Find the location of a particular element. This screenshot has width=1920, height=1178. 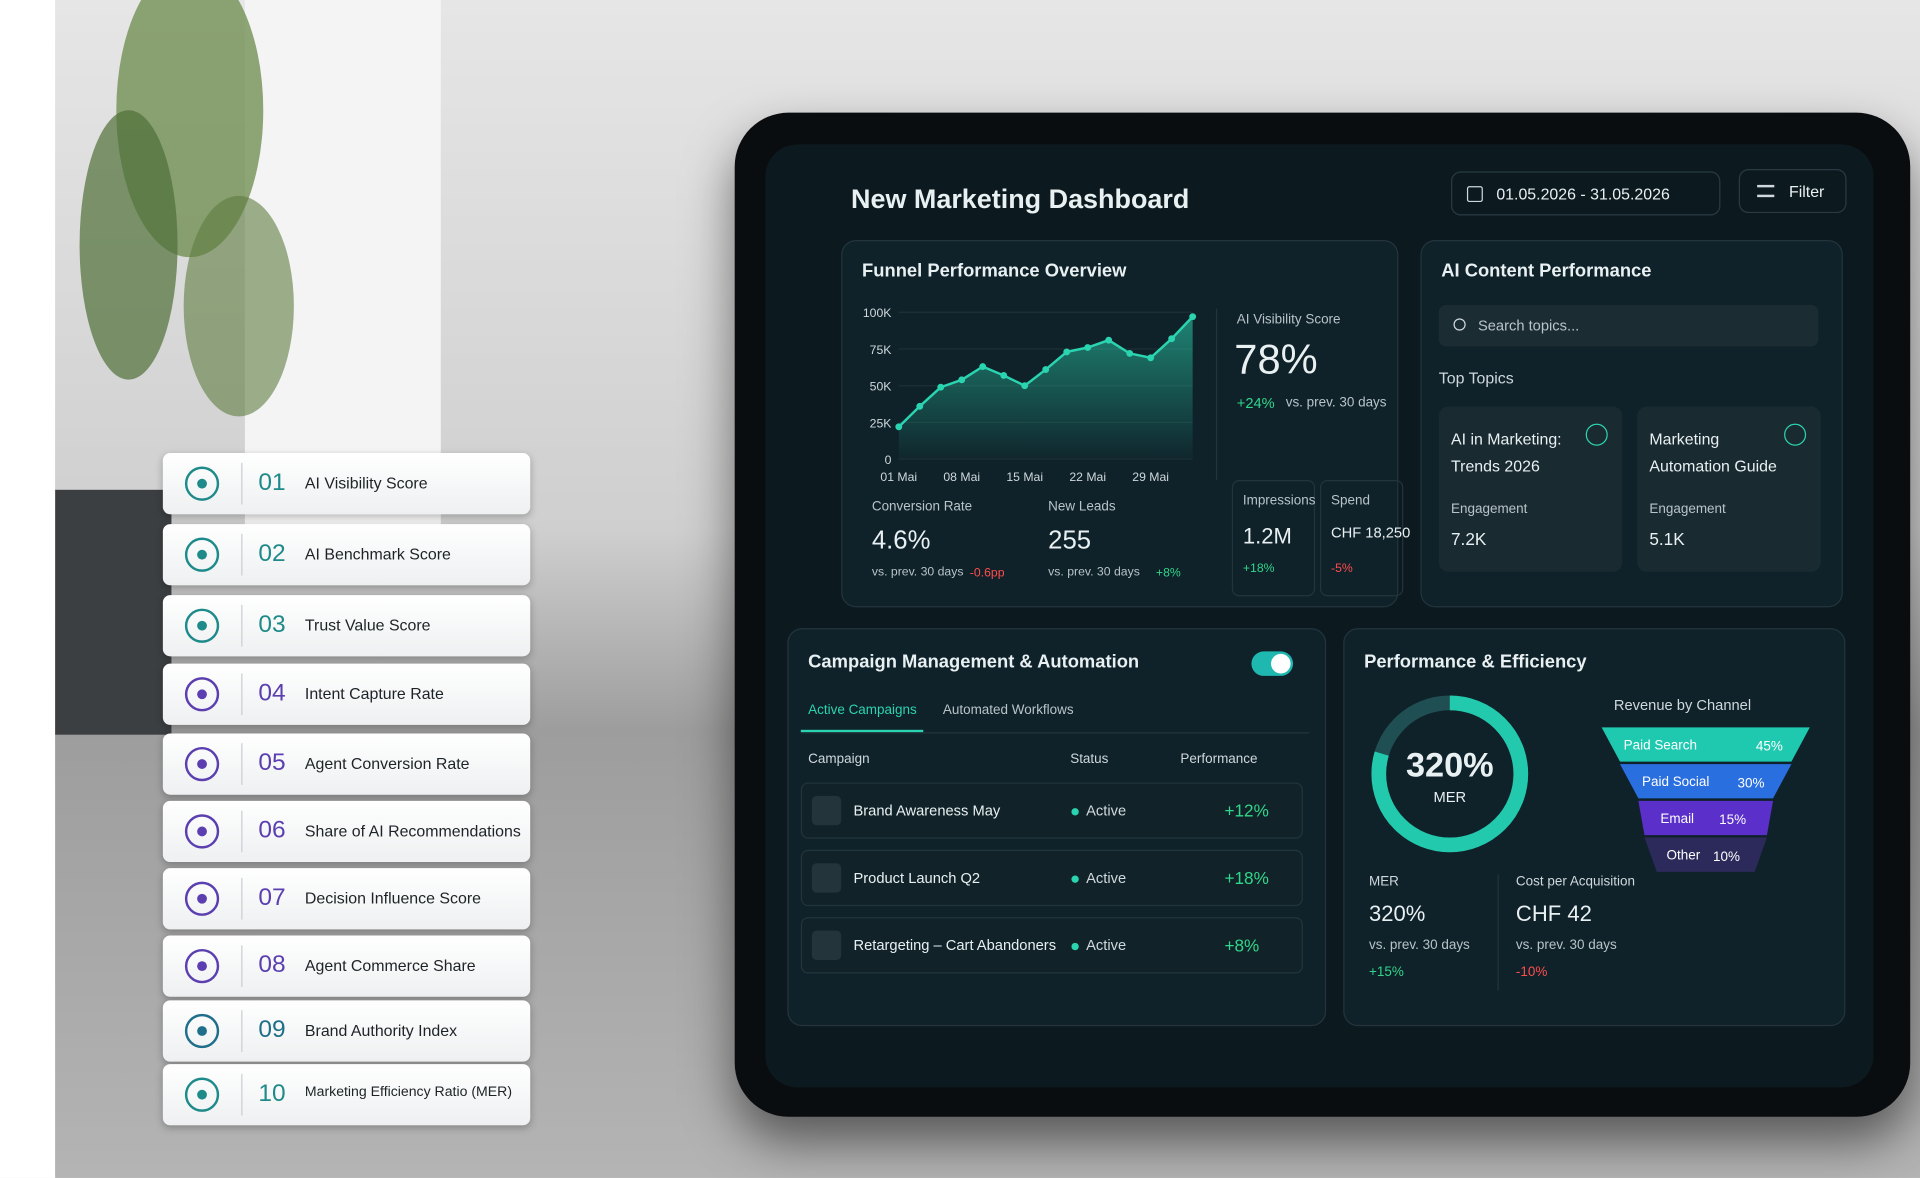

campaign-status: Active is located at coordinates (1106, 878).